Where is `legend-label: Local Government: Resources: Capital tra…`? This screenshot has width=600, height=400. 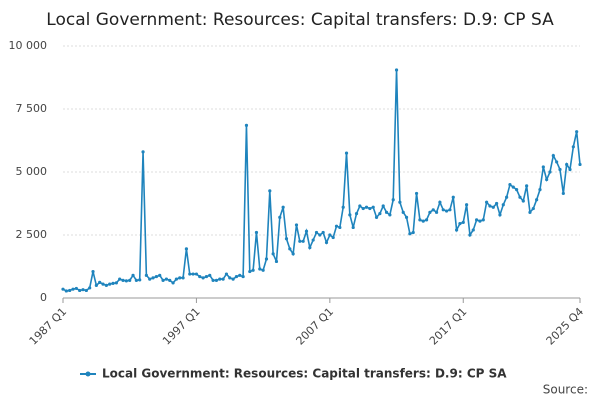
legend-label: Local Government: Resources: Capital tra… is located at coordinates (304, 374).